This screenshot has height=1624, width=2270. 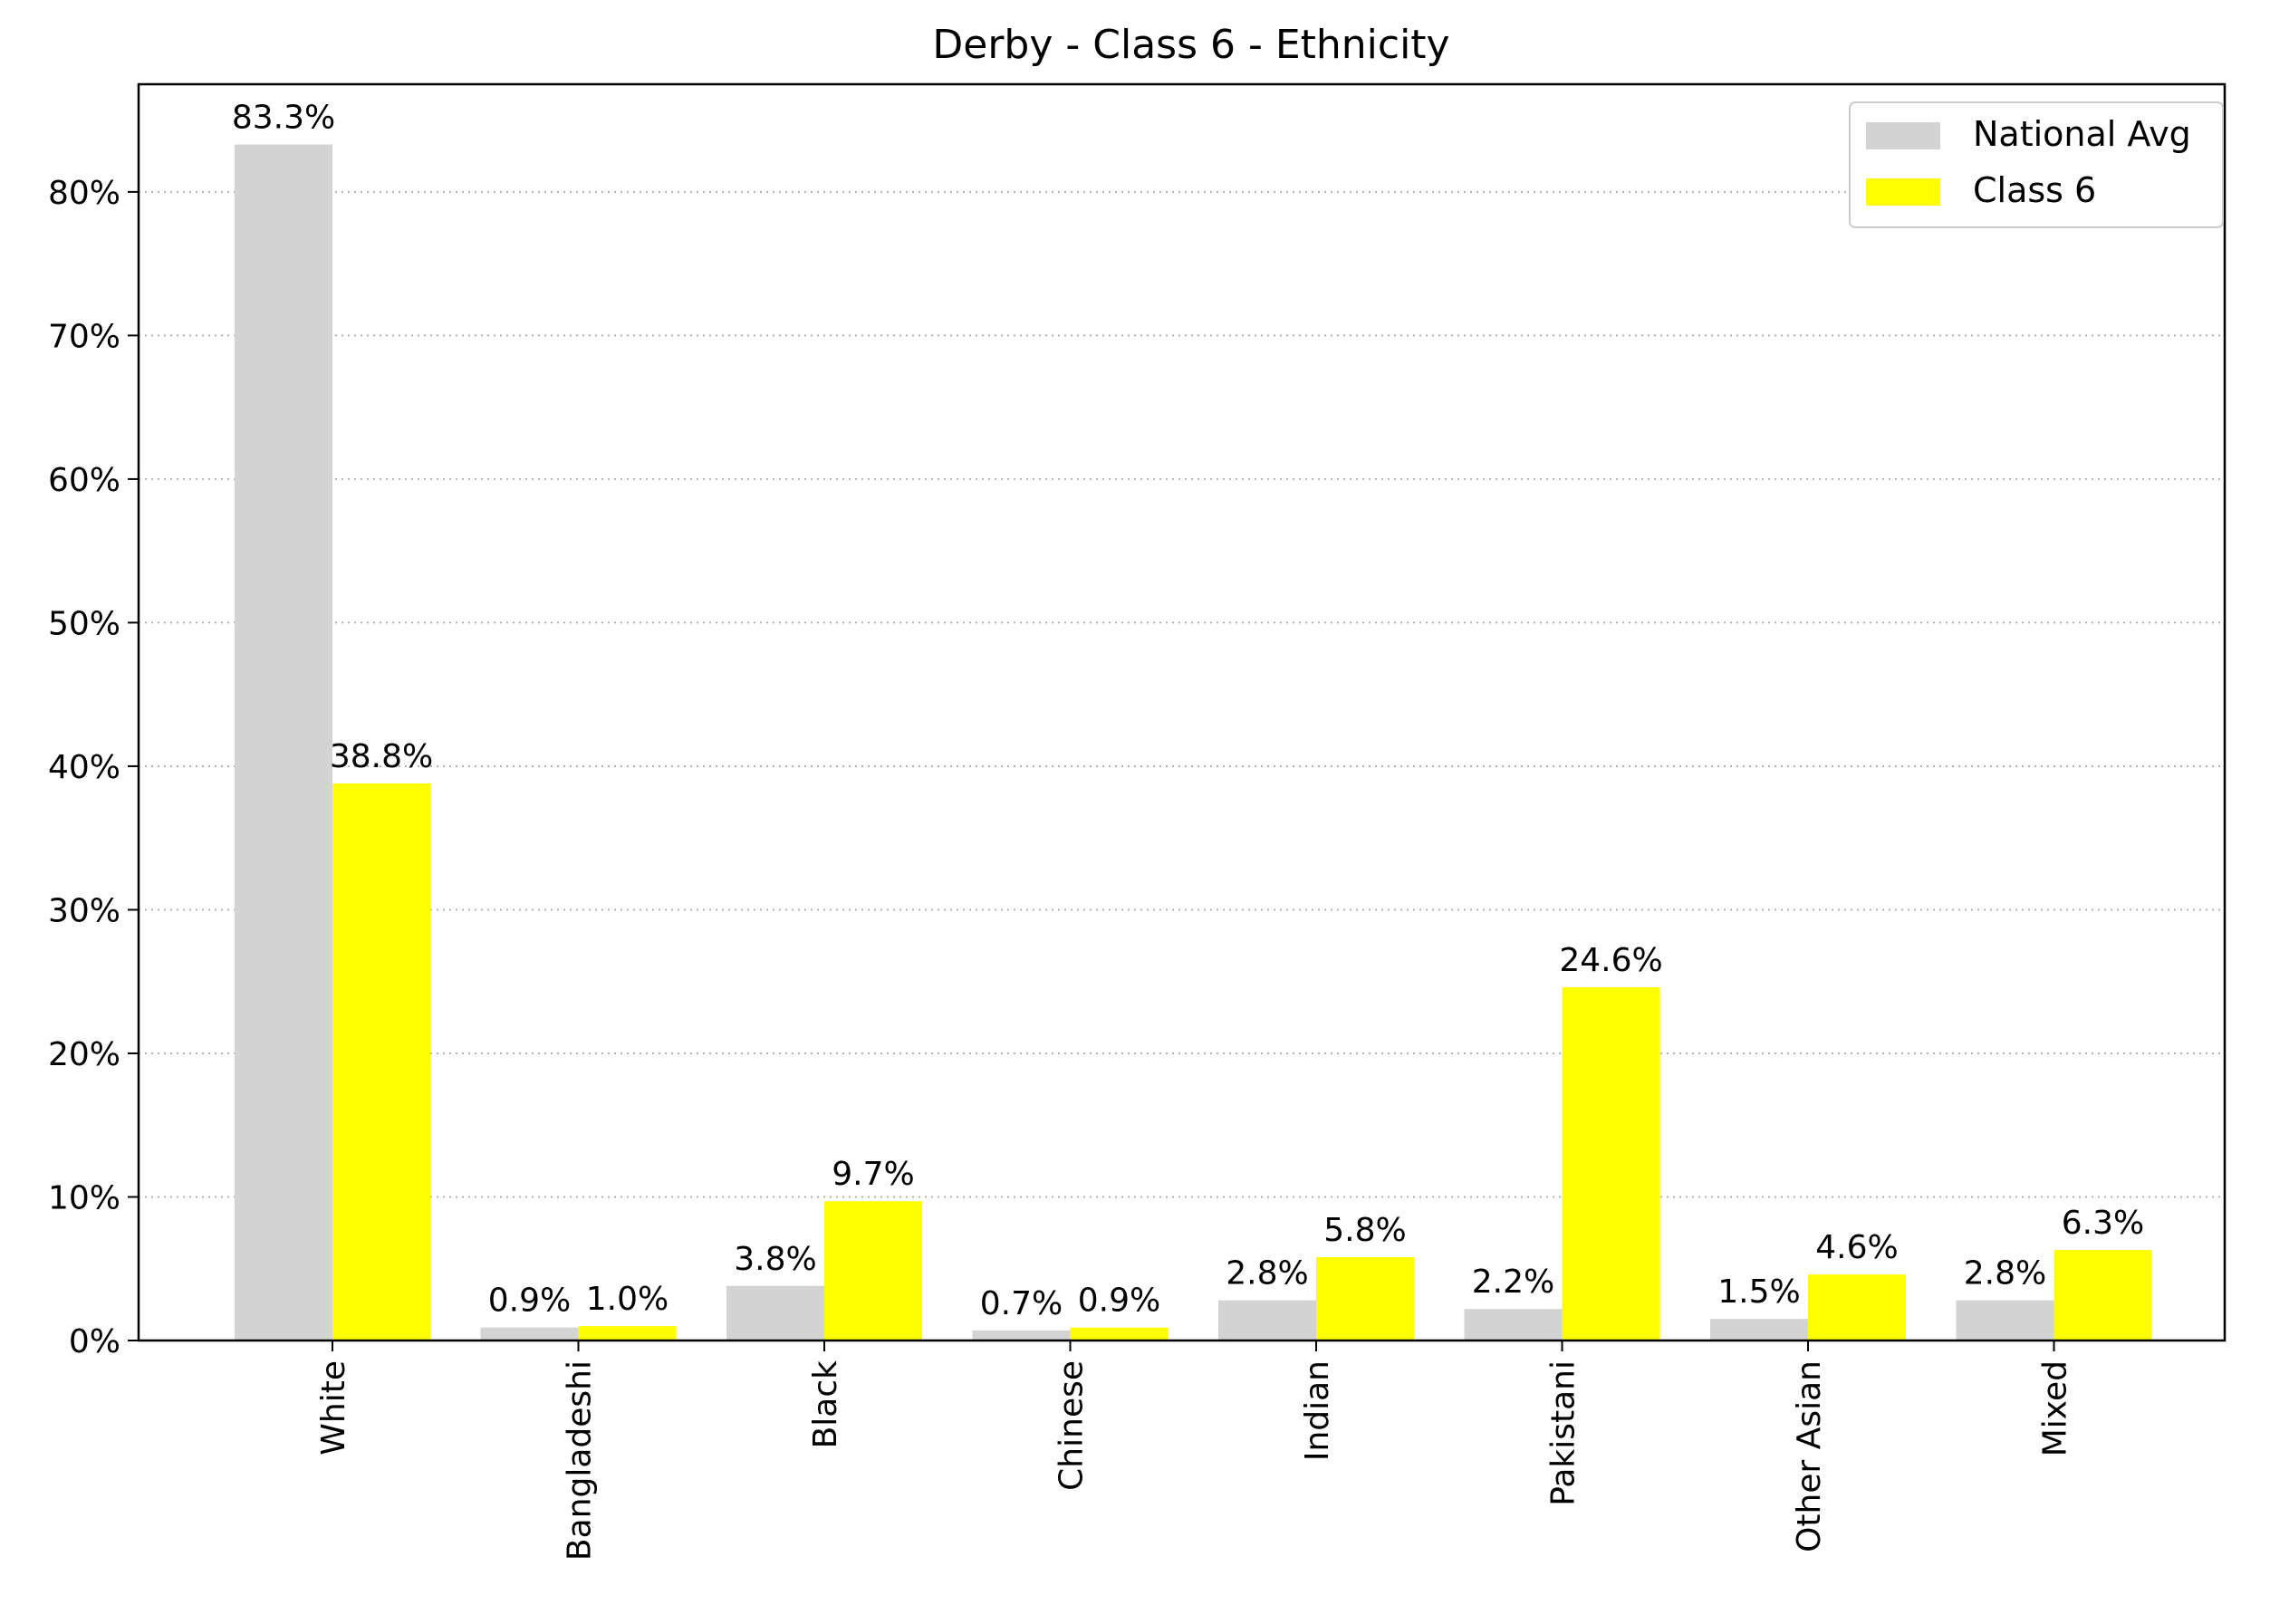 What do you see at coordinates (84, 1054) in the screenshot?
I see `y-tick-label: 20%` at bounding box center [84, 1054].